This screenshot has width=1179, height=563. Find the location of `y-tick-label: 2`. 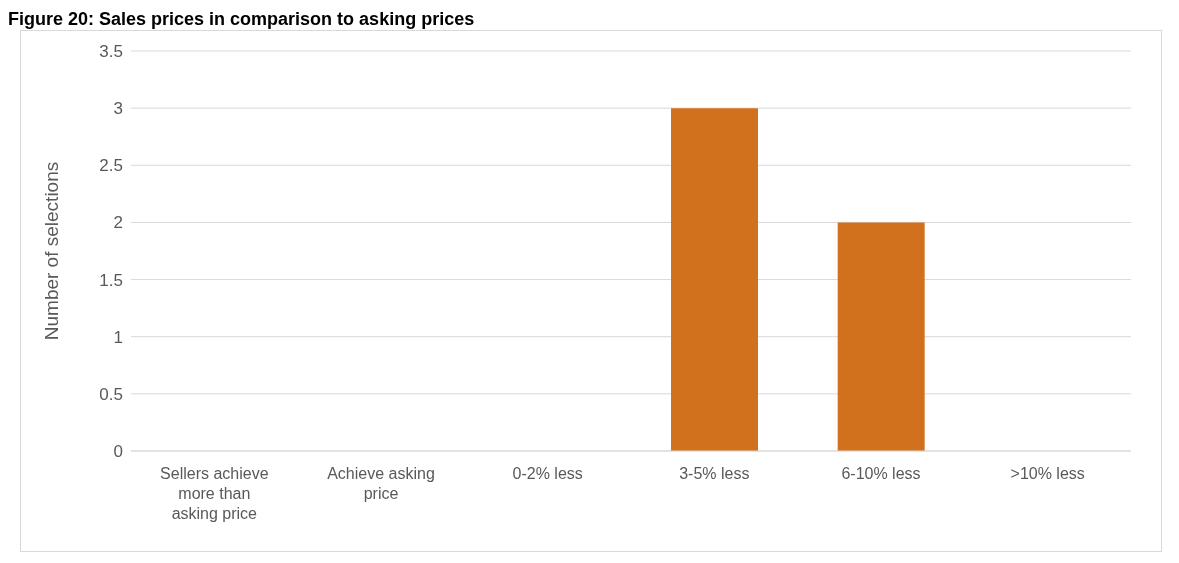

y-tick-label: 2 is located at coordinates (118, 223).